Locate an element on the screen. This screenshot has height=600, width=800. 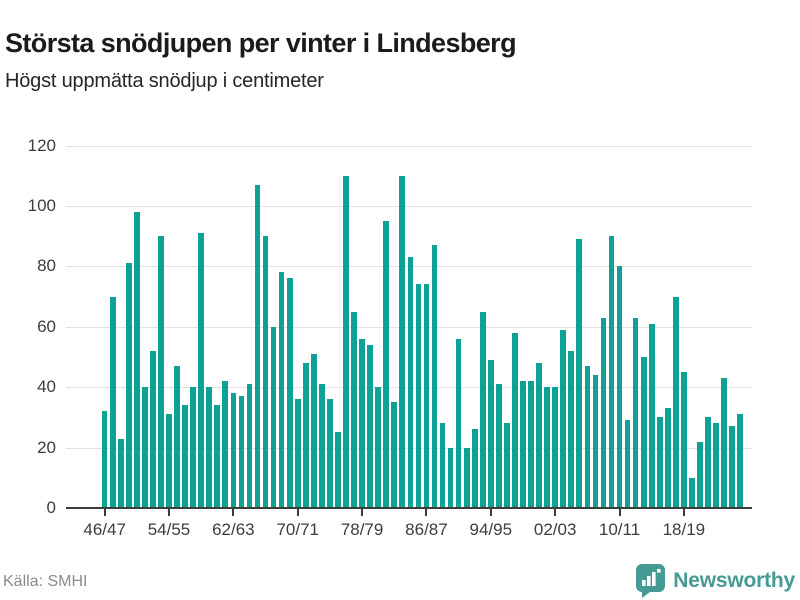
x-axis-tick-label: 10/11 is located at coordinates (619, 529).